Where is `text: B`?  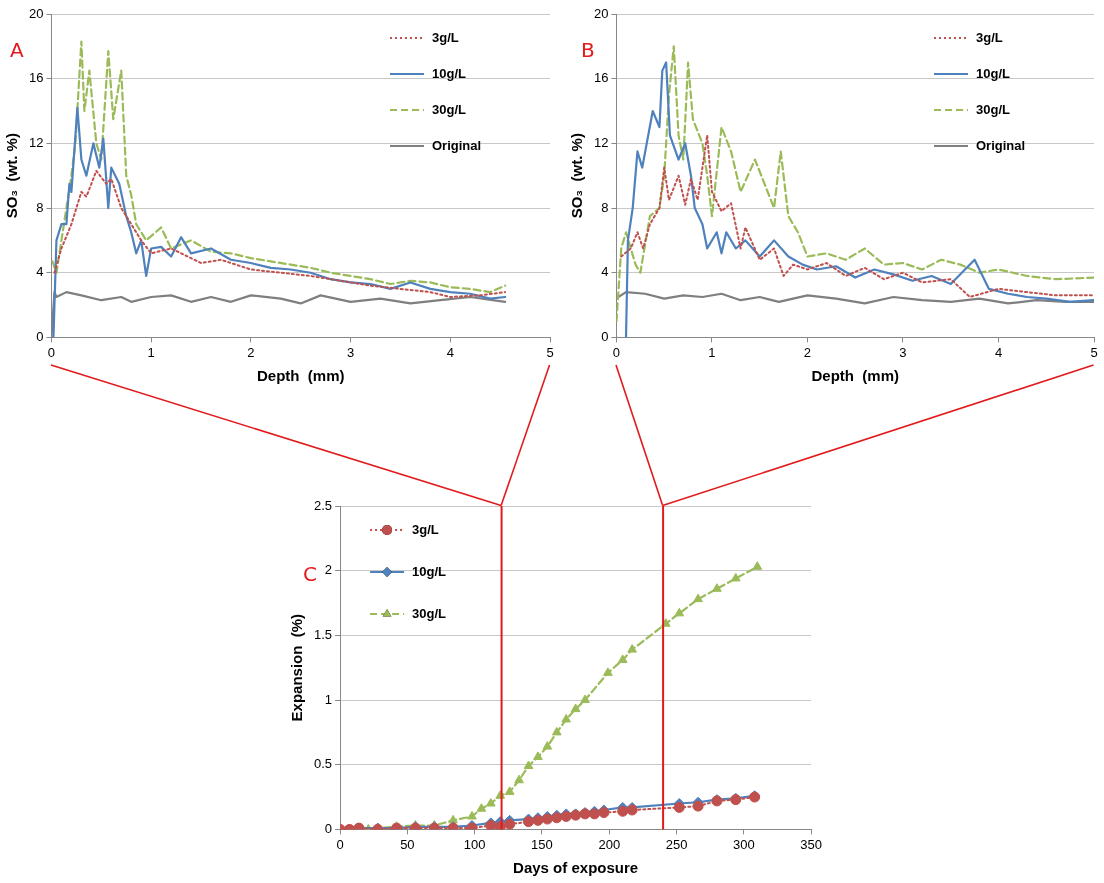 text: B is located at coordinates (588, 50).